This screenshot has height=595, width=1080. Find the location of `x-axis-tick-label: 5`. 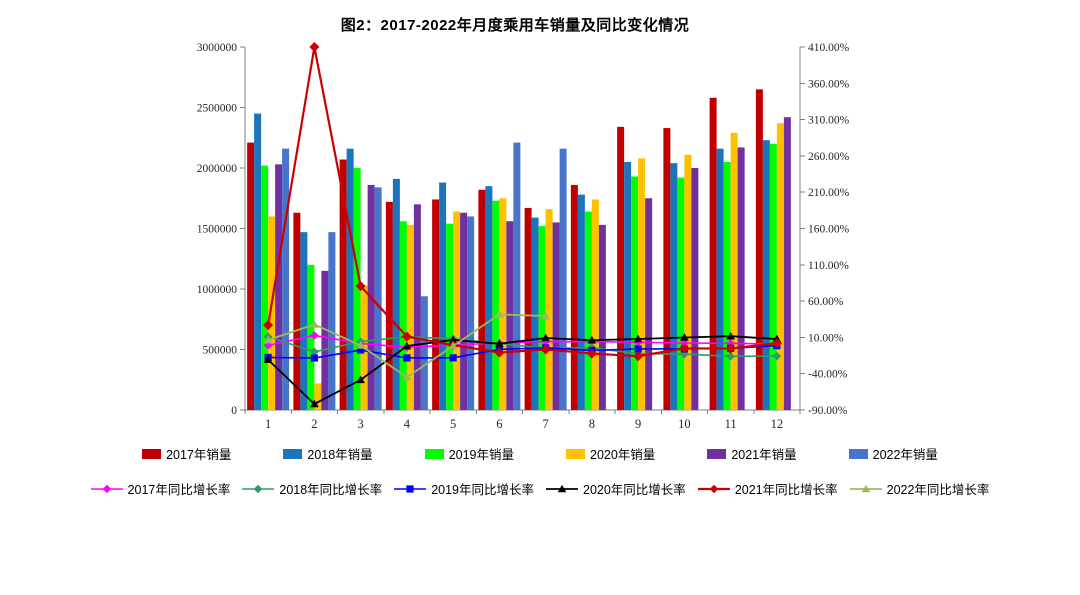

x-axis-tick-label: 5 is located at coordinates (453, 424).